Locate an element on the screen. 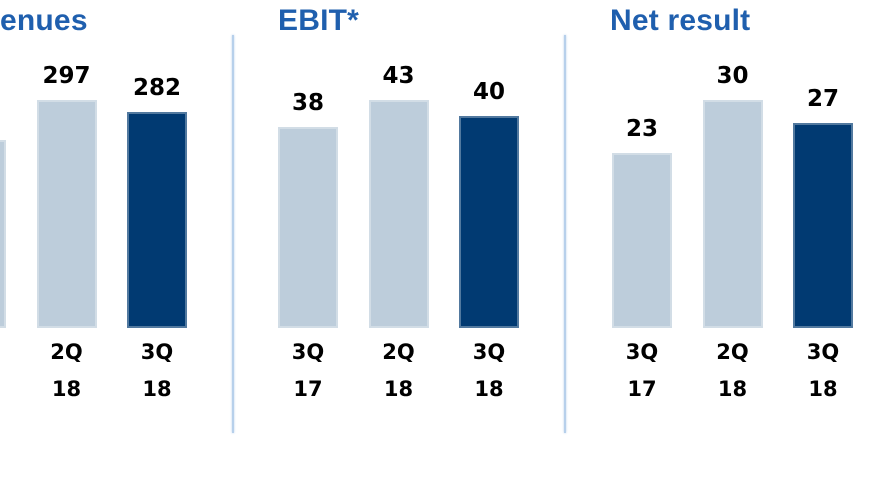 The height and width of the screenshot is (478, 872). chart-net-result-title: Net result is located at coordinates (680, 20).